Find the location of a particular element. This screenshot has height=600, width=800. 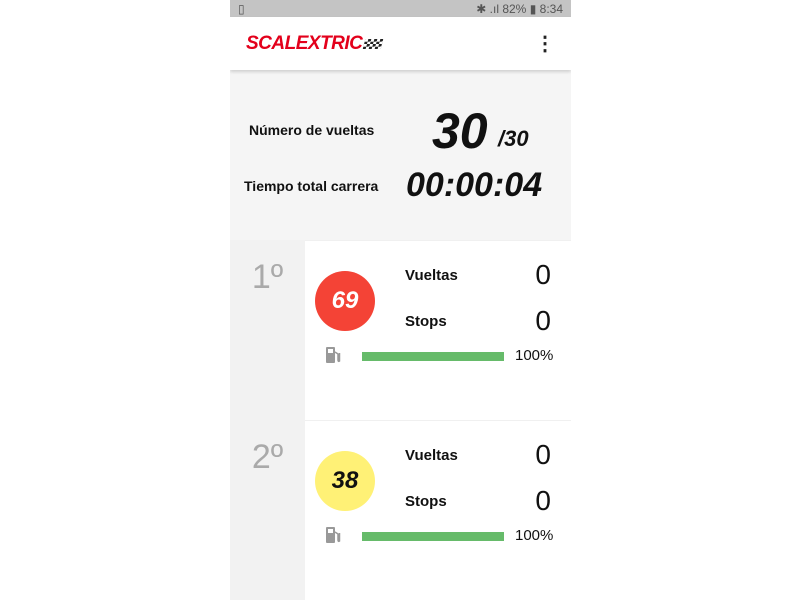

status-bar: ▯ ✱ .ıl 82% ▮ 8:34 is located at coordinates (400, 8).